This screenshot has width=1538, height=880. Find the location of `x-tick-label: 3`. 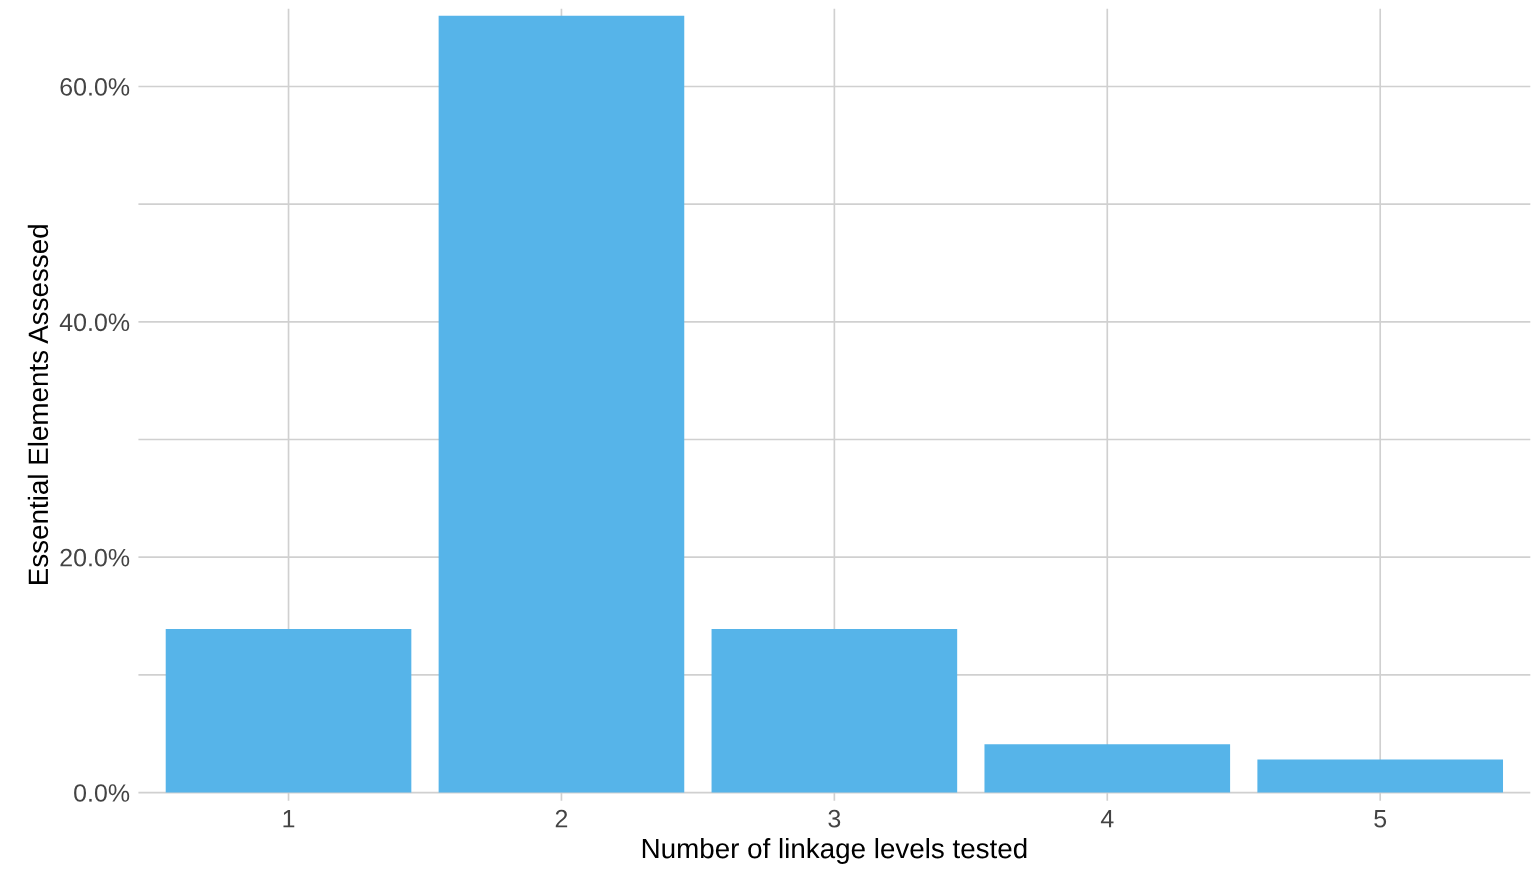

x-tick-label: 3 is located at coordinates (834, 818).